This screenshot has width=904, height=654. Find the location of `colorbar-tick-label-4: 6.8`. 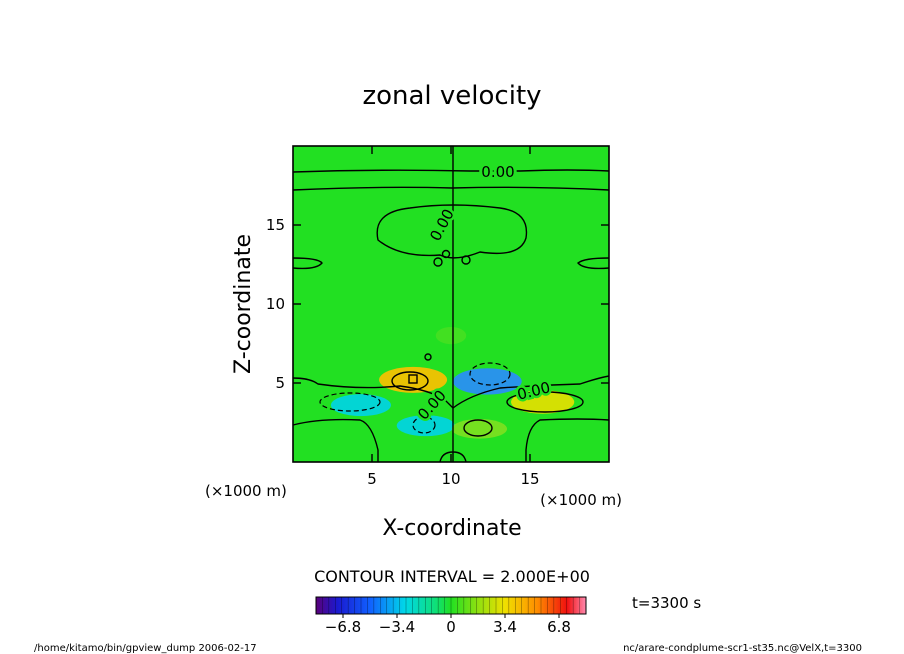

colorbar-tick-label-4: 6.8 is located at coordinates (559, 627).